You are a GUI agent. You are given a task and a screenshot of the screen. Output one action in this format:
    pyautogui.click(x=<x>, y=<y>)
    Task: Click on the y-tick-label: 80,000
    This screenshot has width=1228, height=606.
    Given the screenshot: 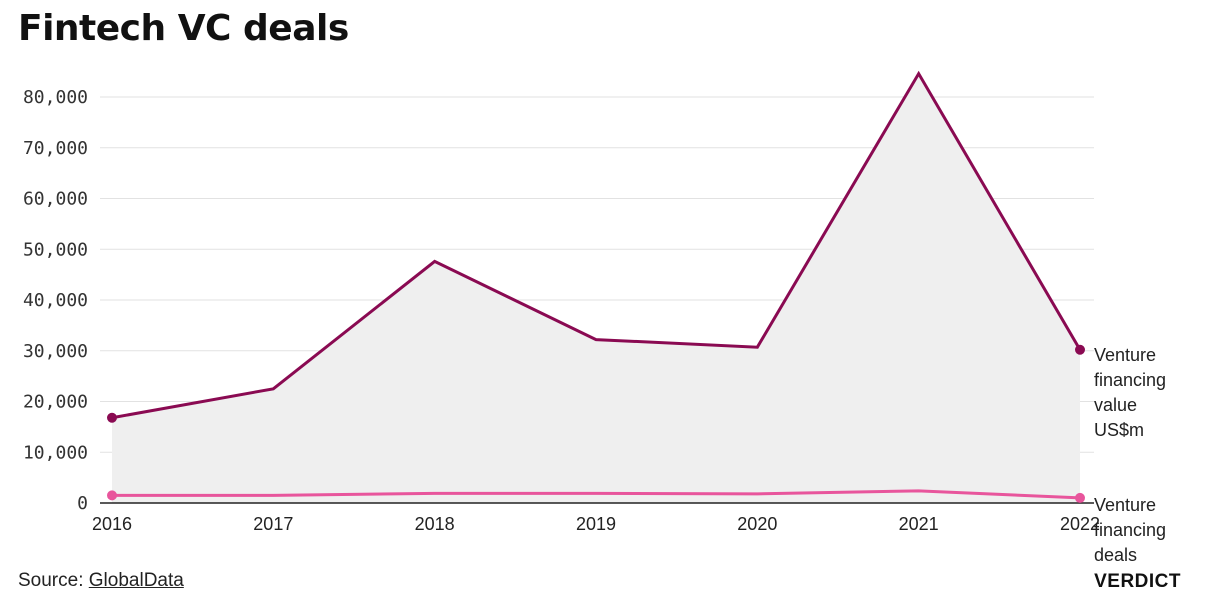 What is the action you would take?
    pyautogui.click(x=55, y=97)
    